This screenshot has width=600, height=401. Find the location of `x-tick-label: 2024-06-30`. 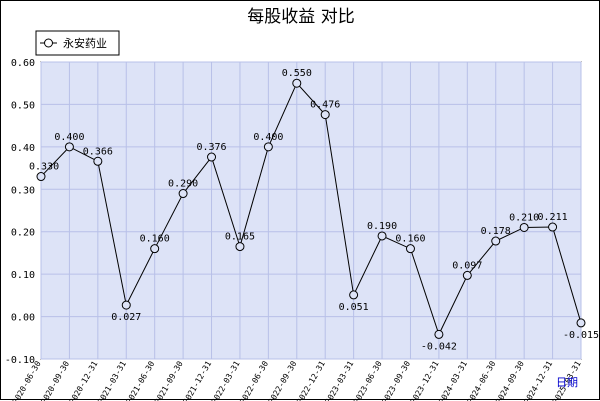

x-tick-label: 2024-06-30 is located at coordinates (482, 380).